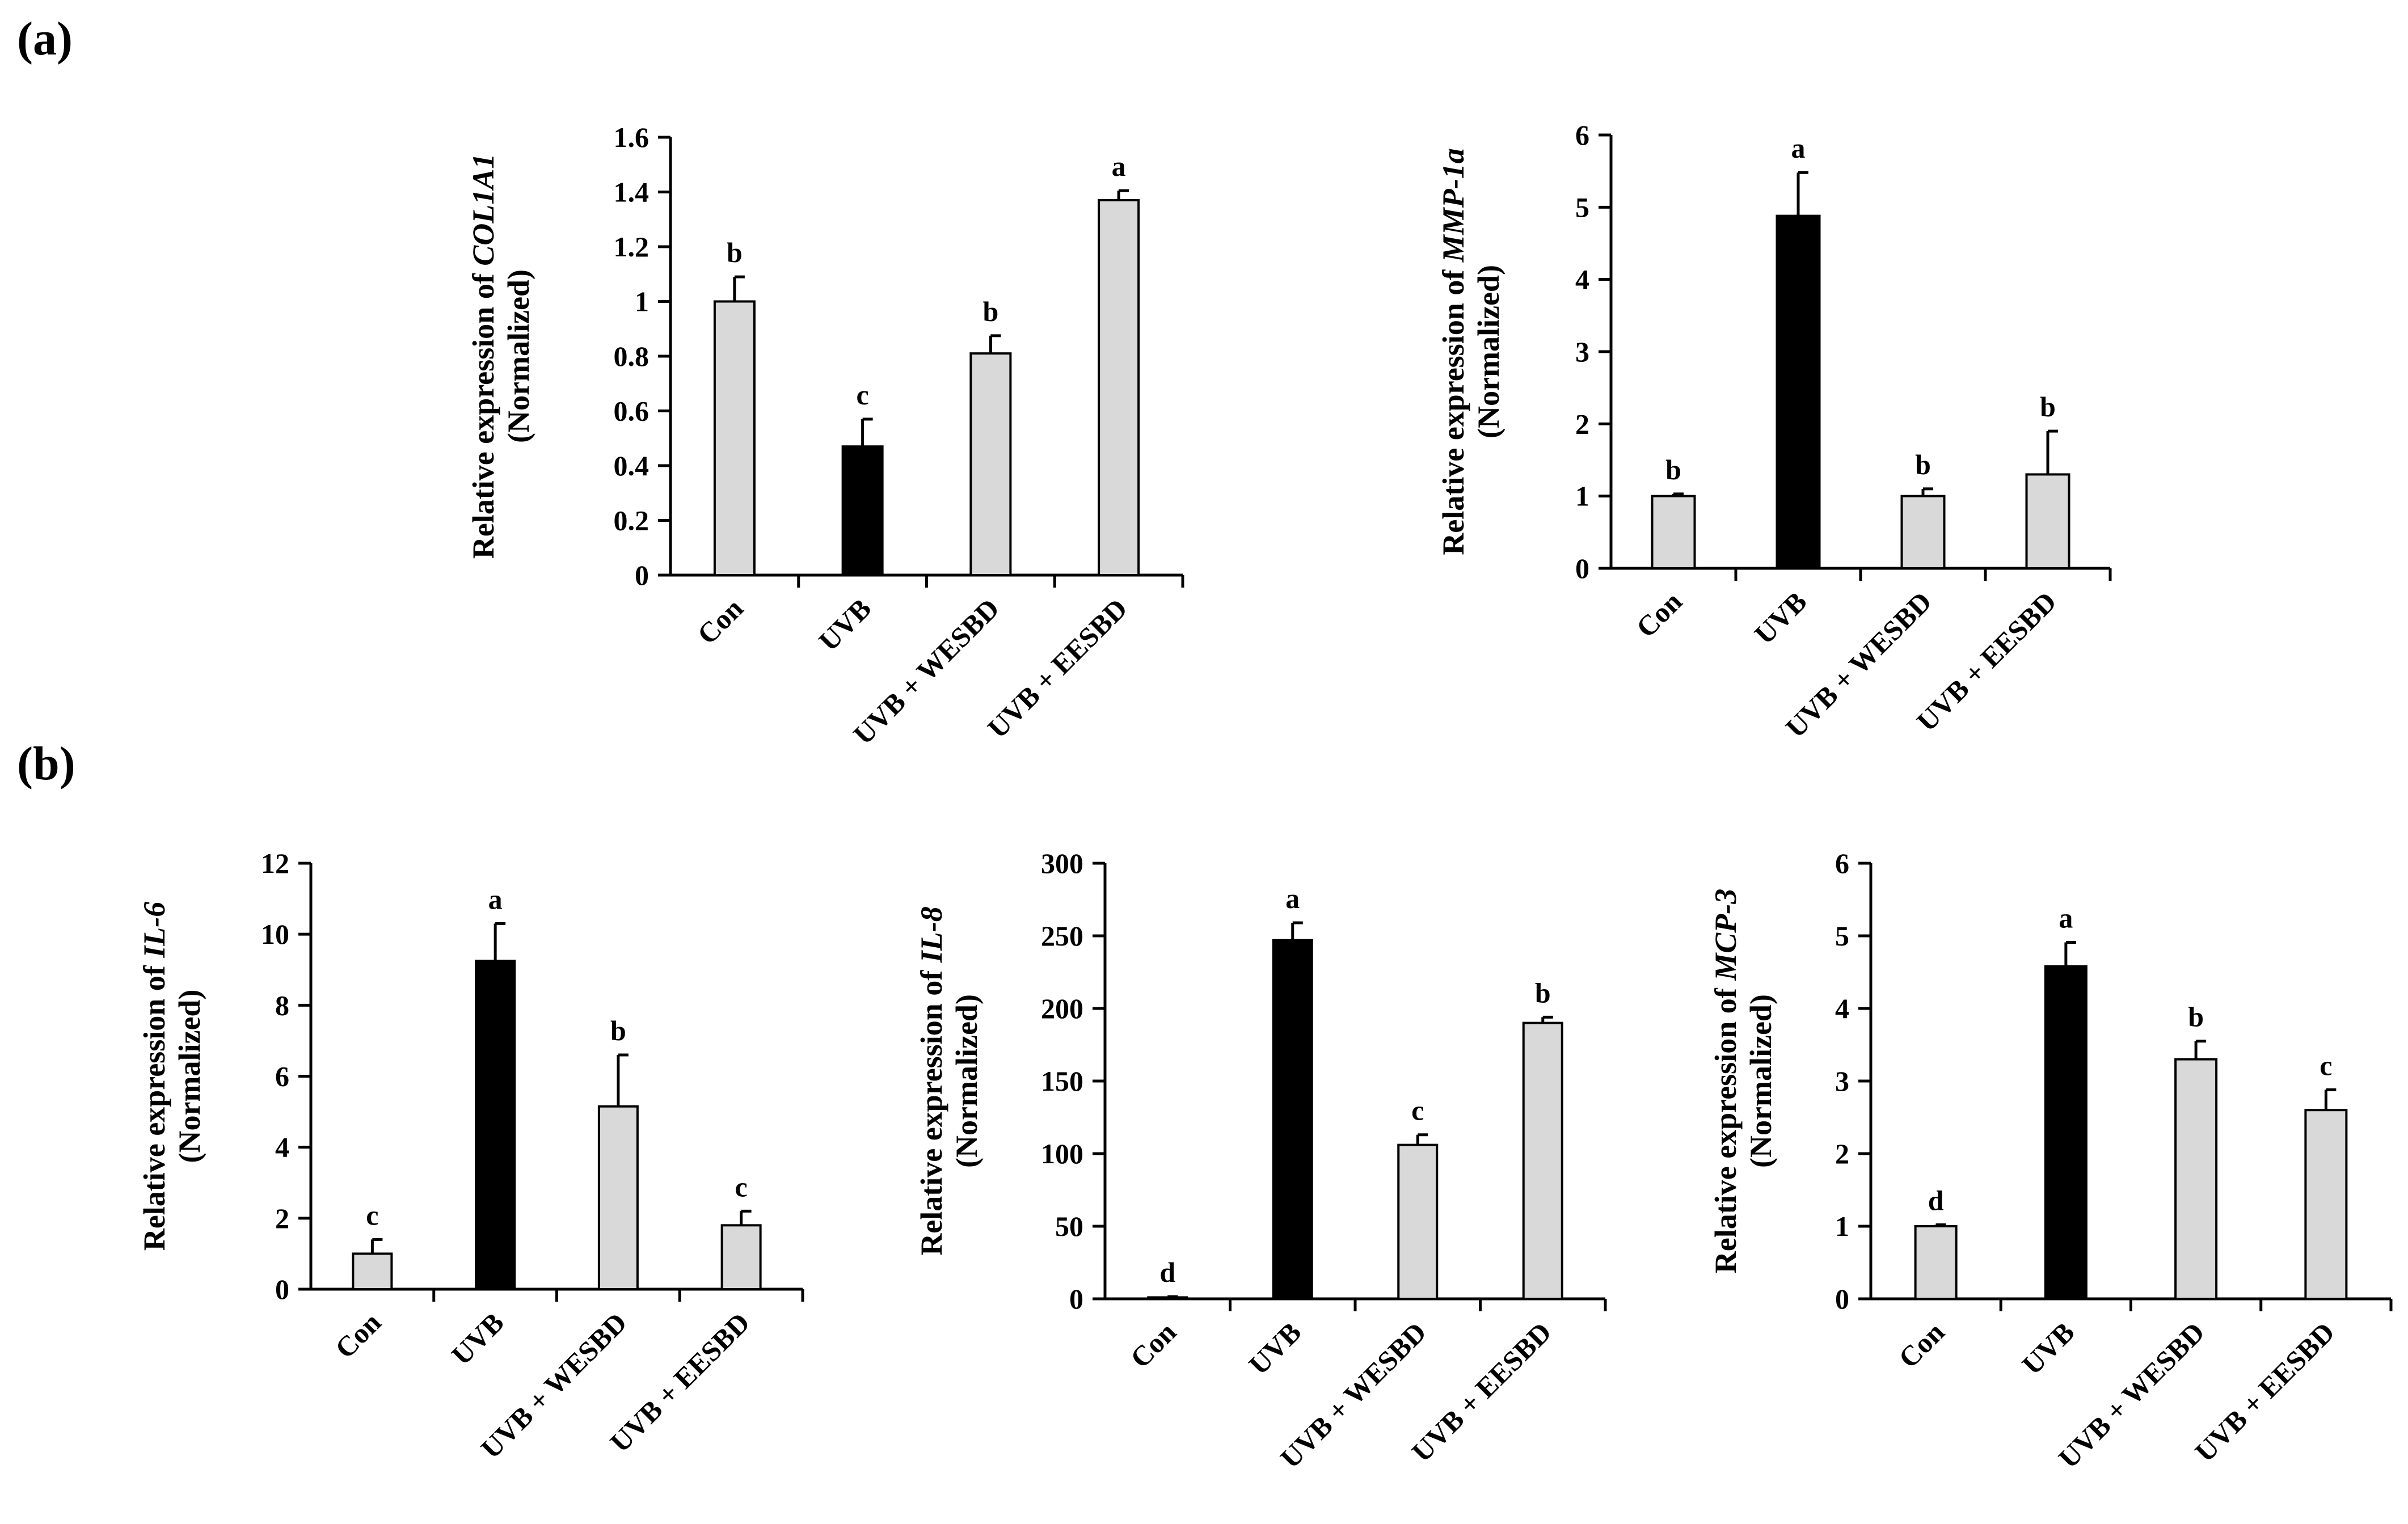 This screenshot has height=1524, width=2408. I want to click on y-tick-label: 1.4, so click(632, 192).